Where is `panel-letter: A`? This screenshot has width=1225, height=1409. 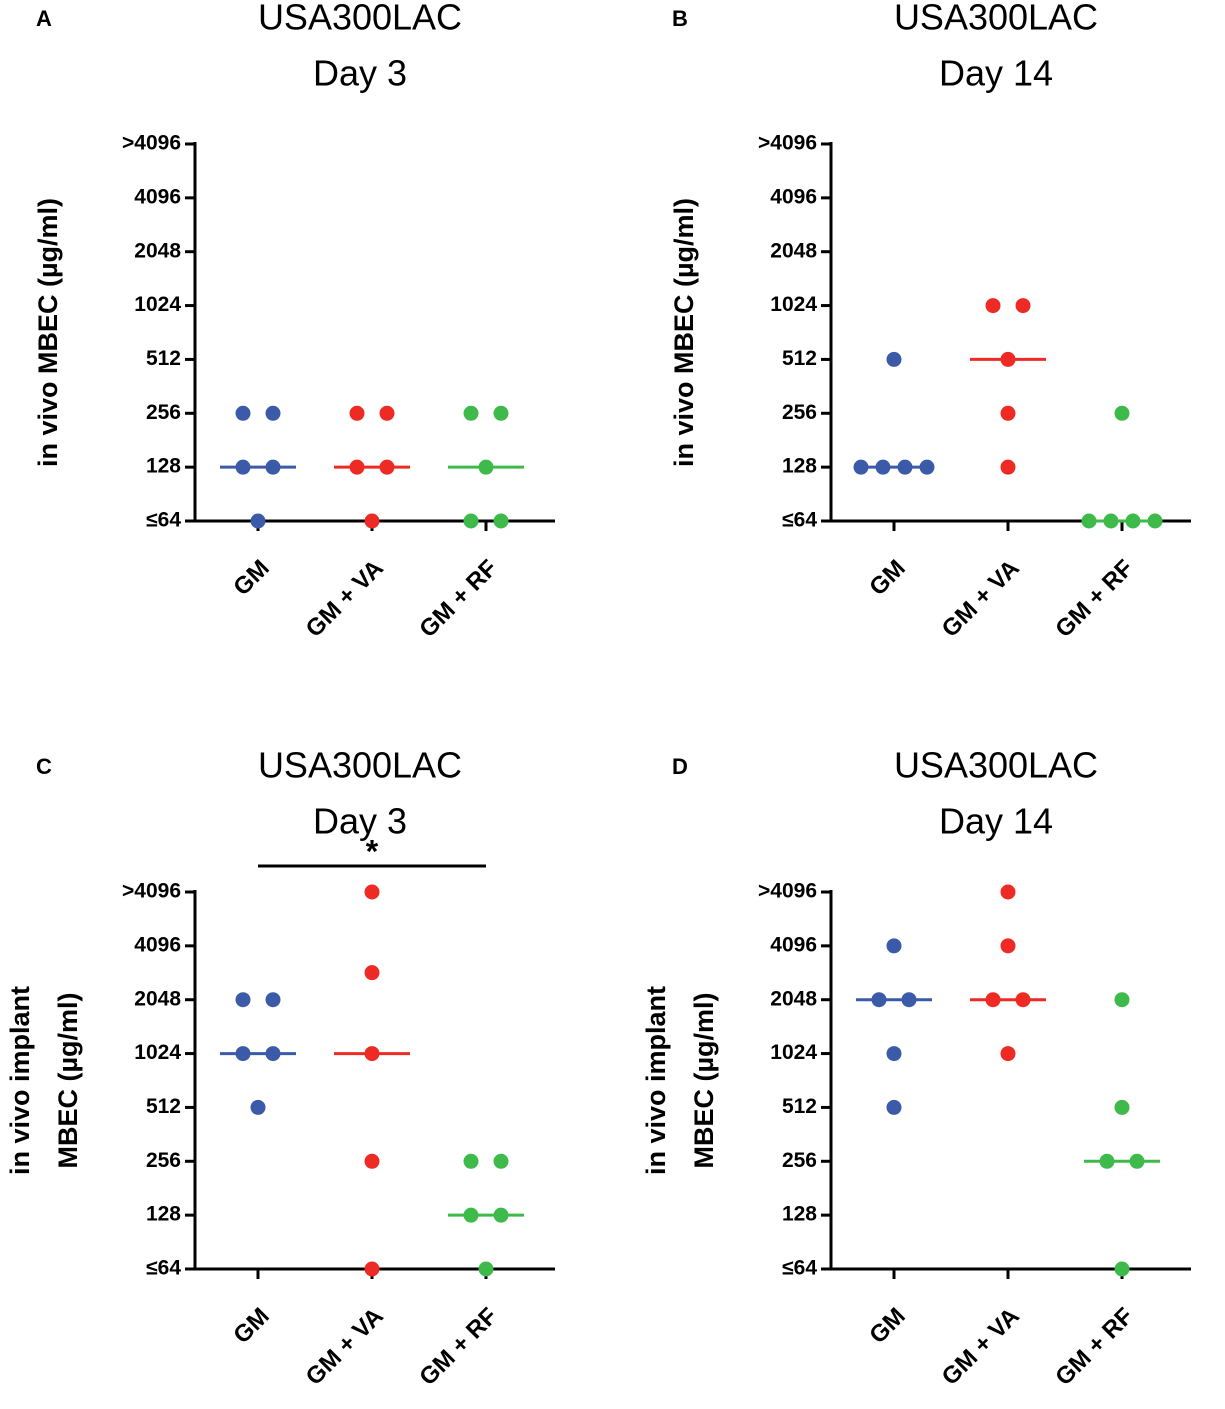 panel-letter: A is located at coordinates (44, 18).